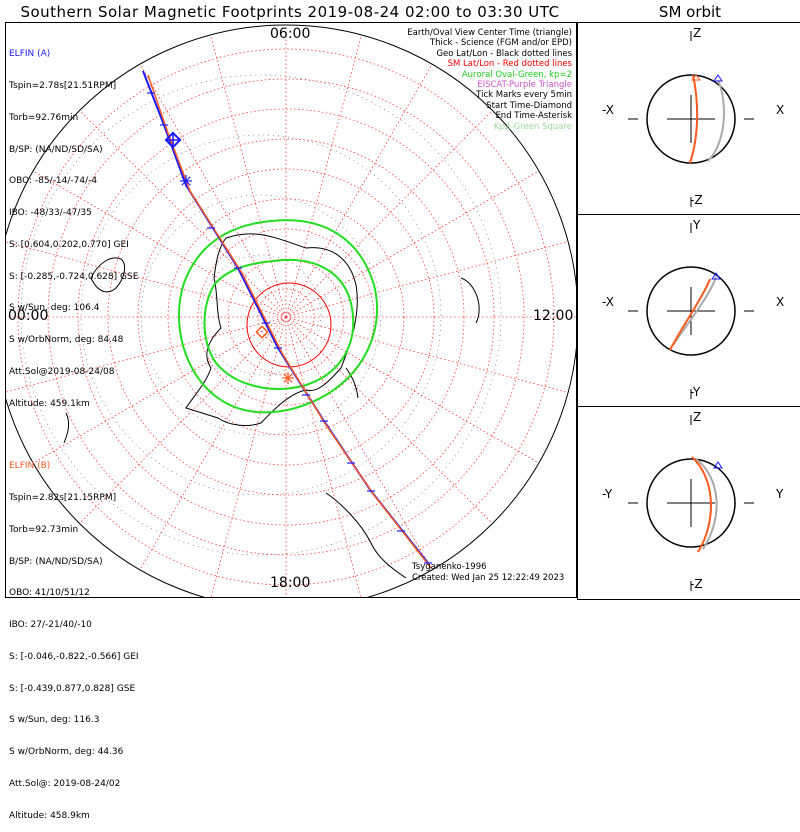  Describe the element at coordinates (504, 53) in the screenshot. I see `legend-item: Geo Lat/Lon - Black dotted lines` at that location.